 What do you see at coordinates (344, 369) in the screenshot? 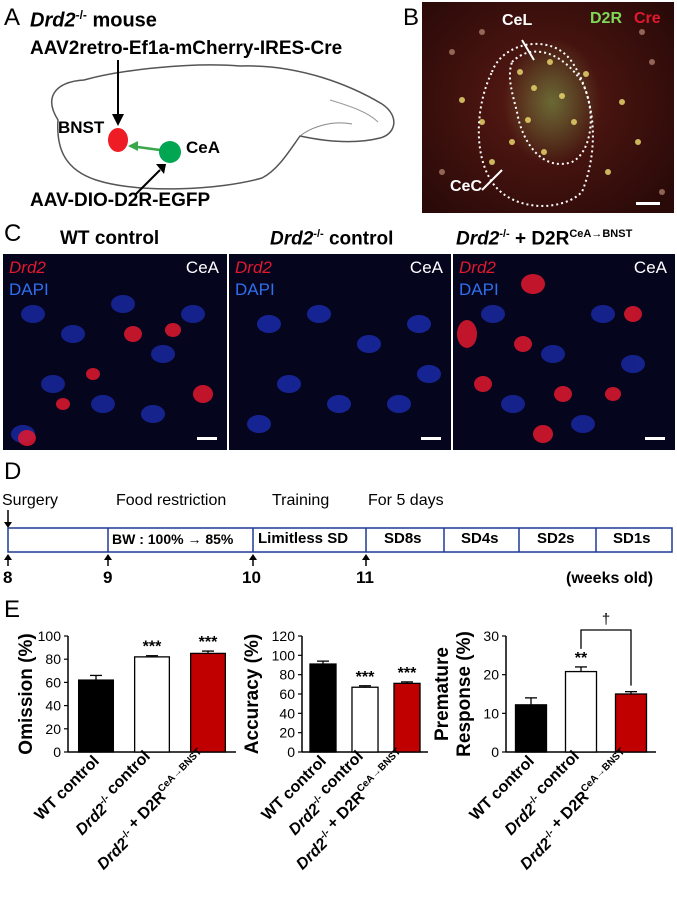
I see `c-image-ko-cells` at bounding box center [344, 369].